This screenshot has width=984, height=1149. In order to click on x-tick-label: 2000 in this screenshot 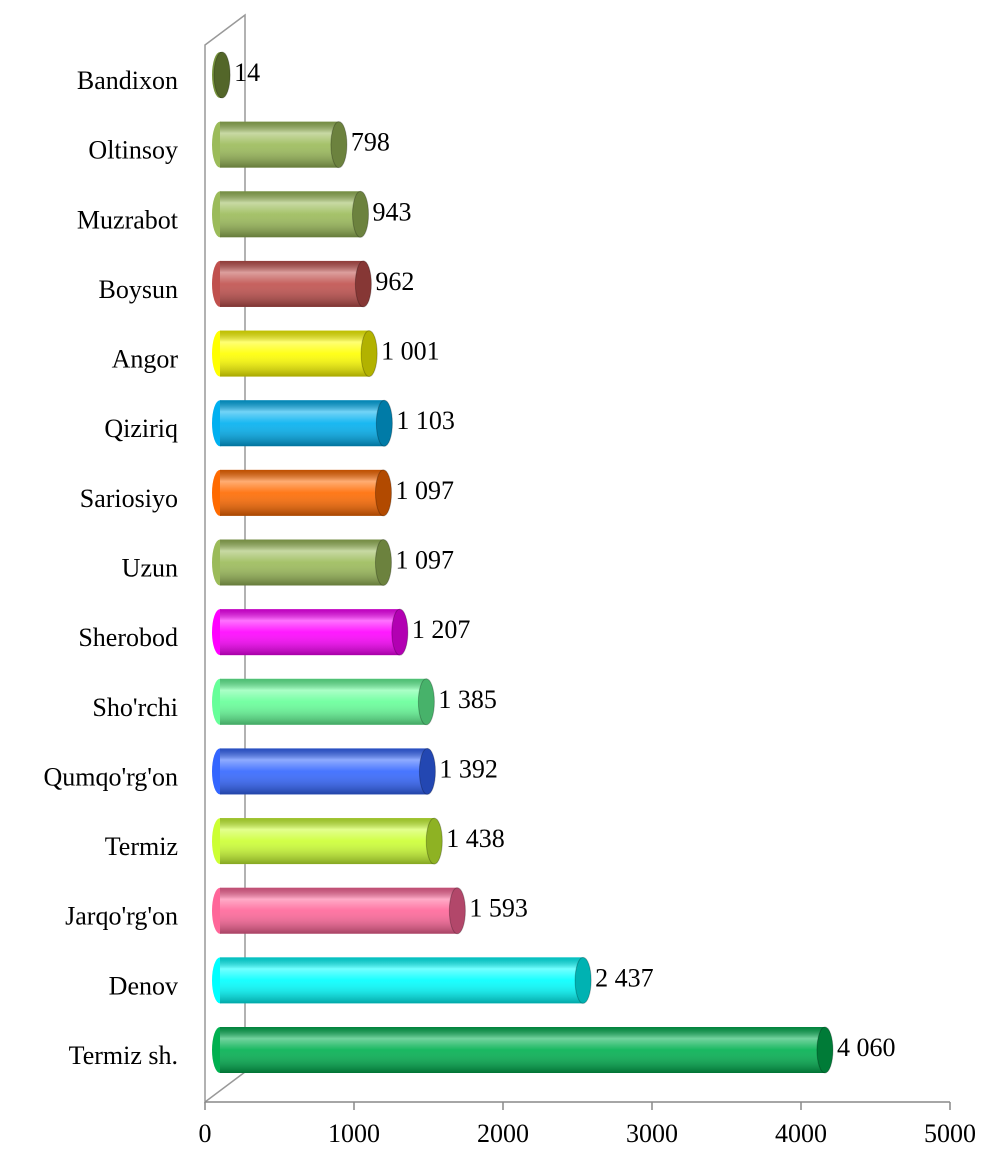, I will do `click(503, 1133)`.